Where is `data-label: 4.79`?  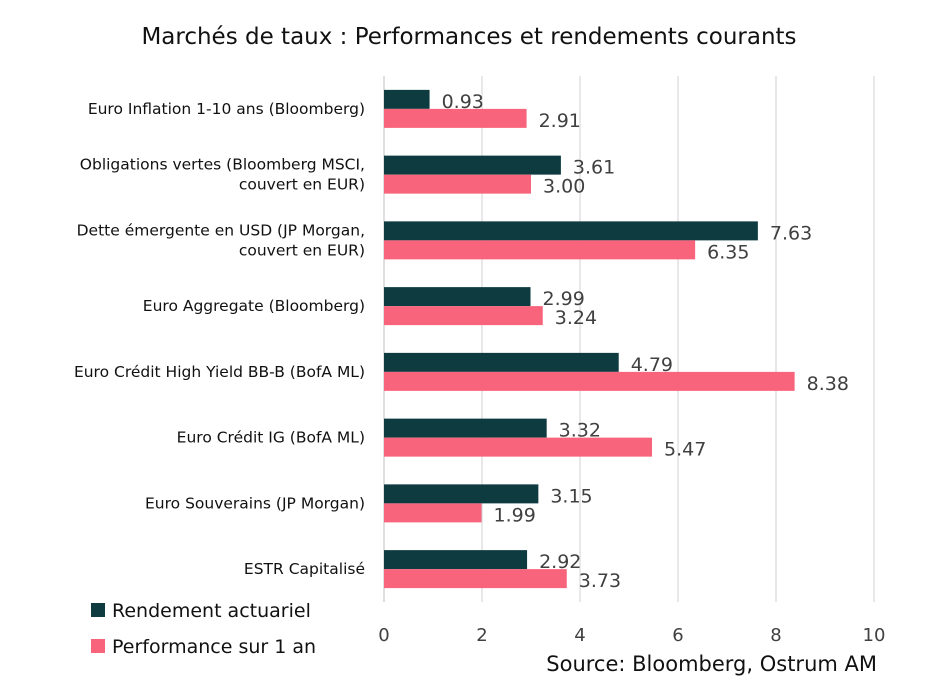
data-label: 4.79 is located at coordinates (652, 365).